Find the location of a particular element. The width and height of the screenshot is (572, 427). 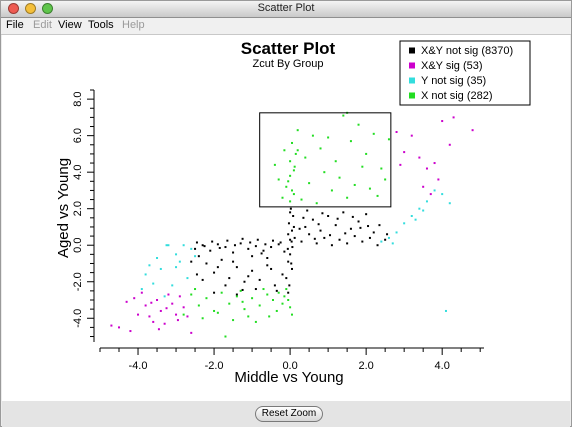

x-tick-label: 2.0 is located at coordinates (365, 366).